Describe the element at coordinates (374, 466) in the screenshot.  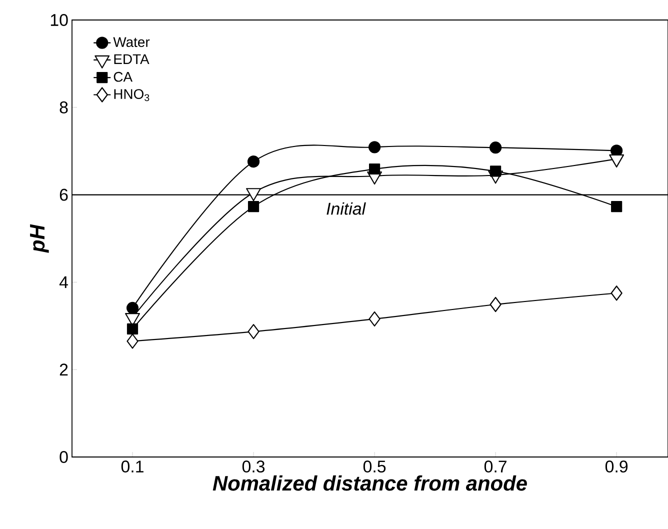
I see `x-tick-label: 0.5` at that location.